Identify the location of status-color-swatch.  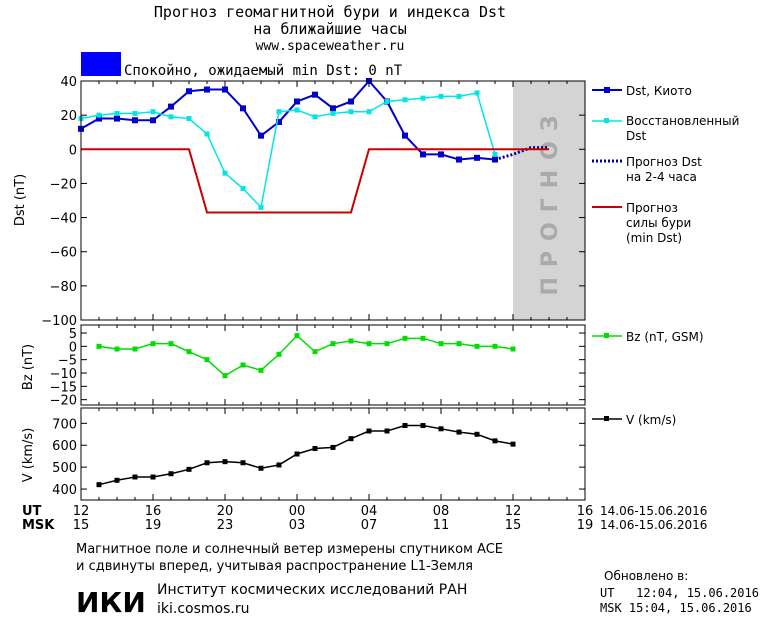
(101, 64).